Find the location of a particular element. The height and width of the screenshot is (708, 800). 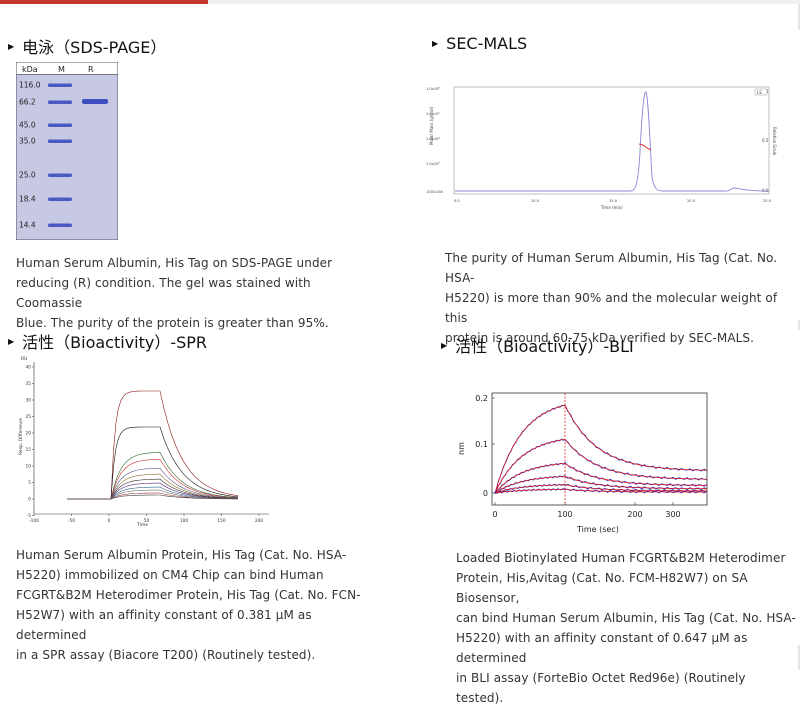

gel-header is located at coordinates (67, 68).